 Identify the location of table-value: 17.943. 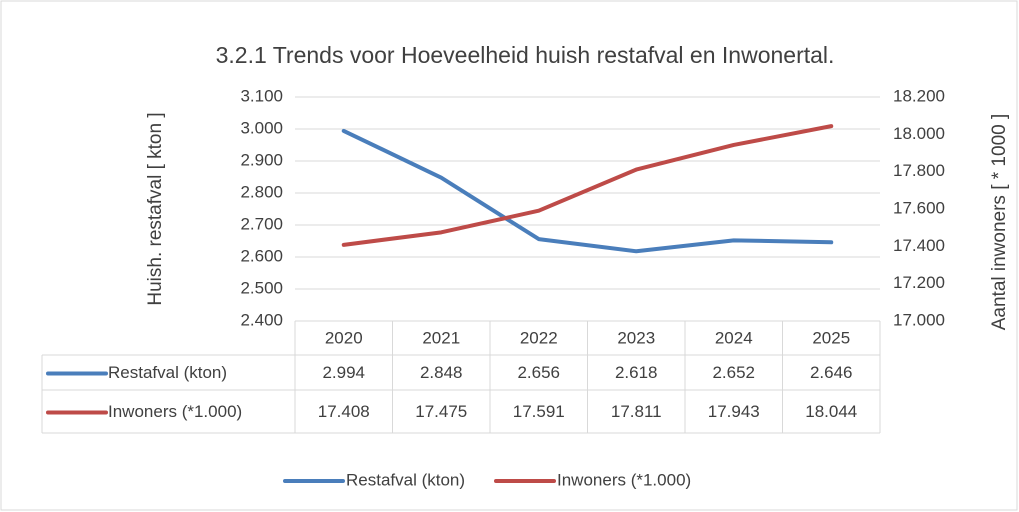
(734, 411).